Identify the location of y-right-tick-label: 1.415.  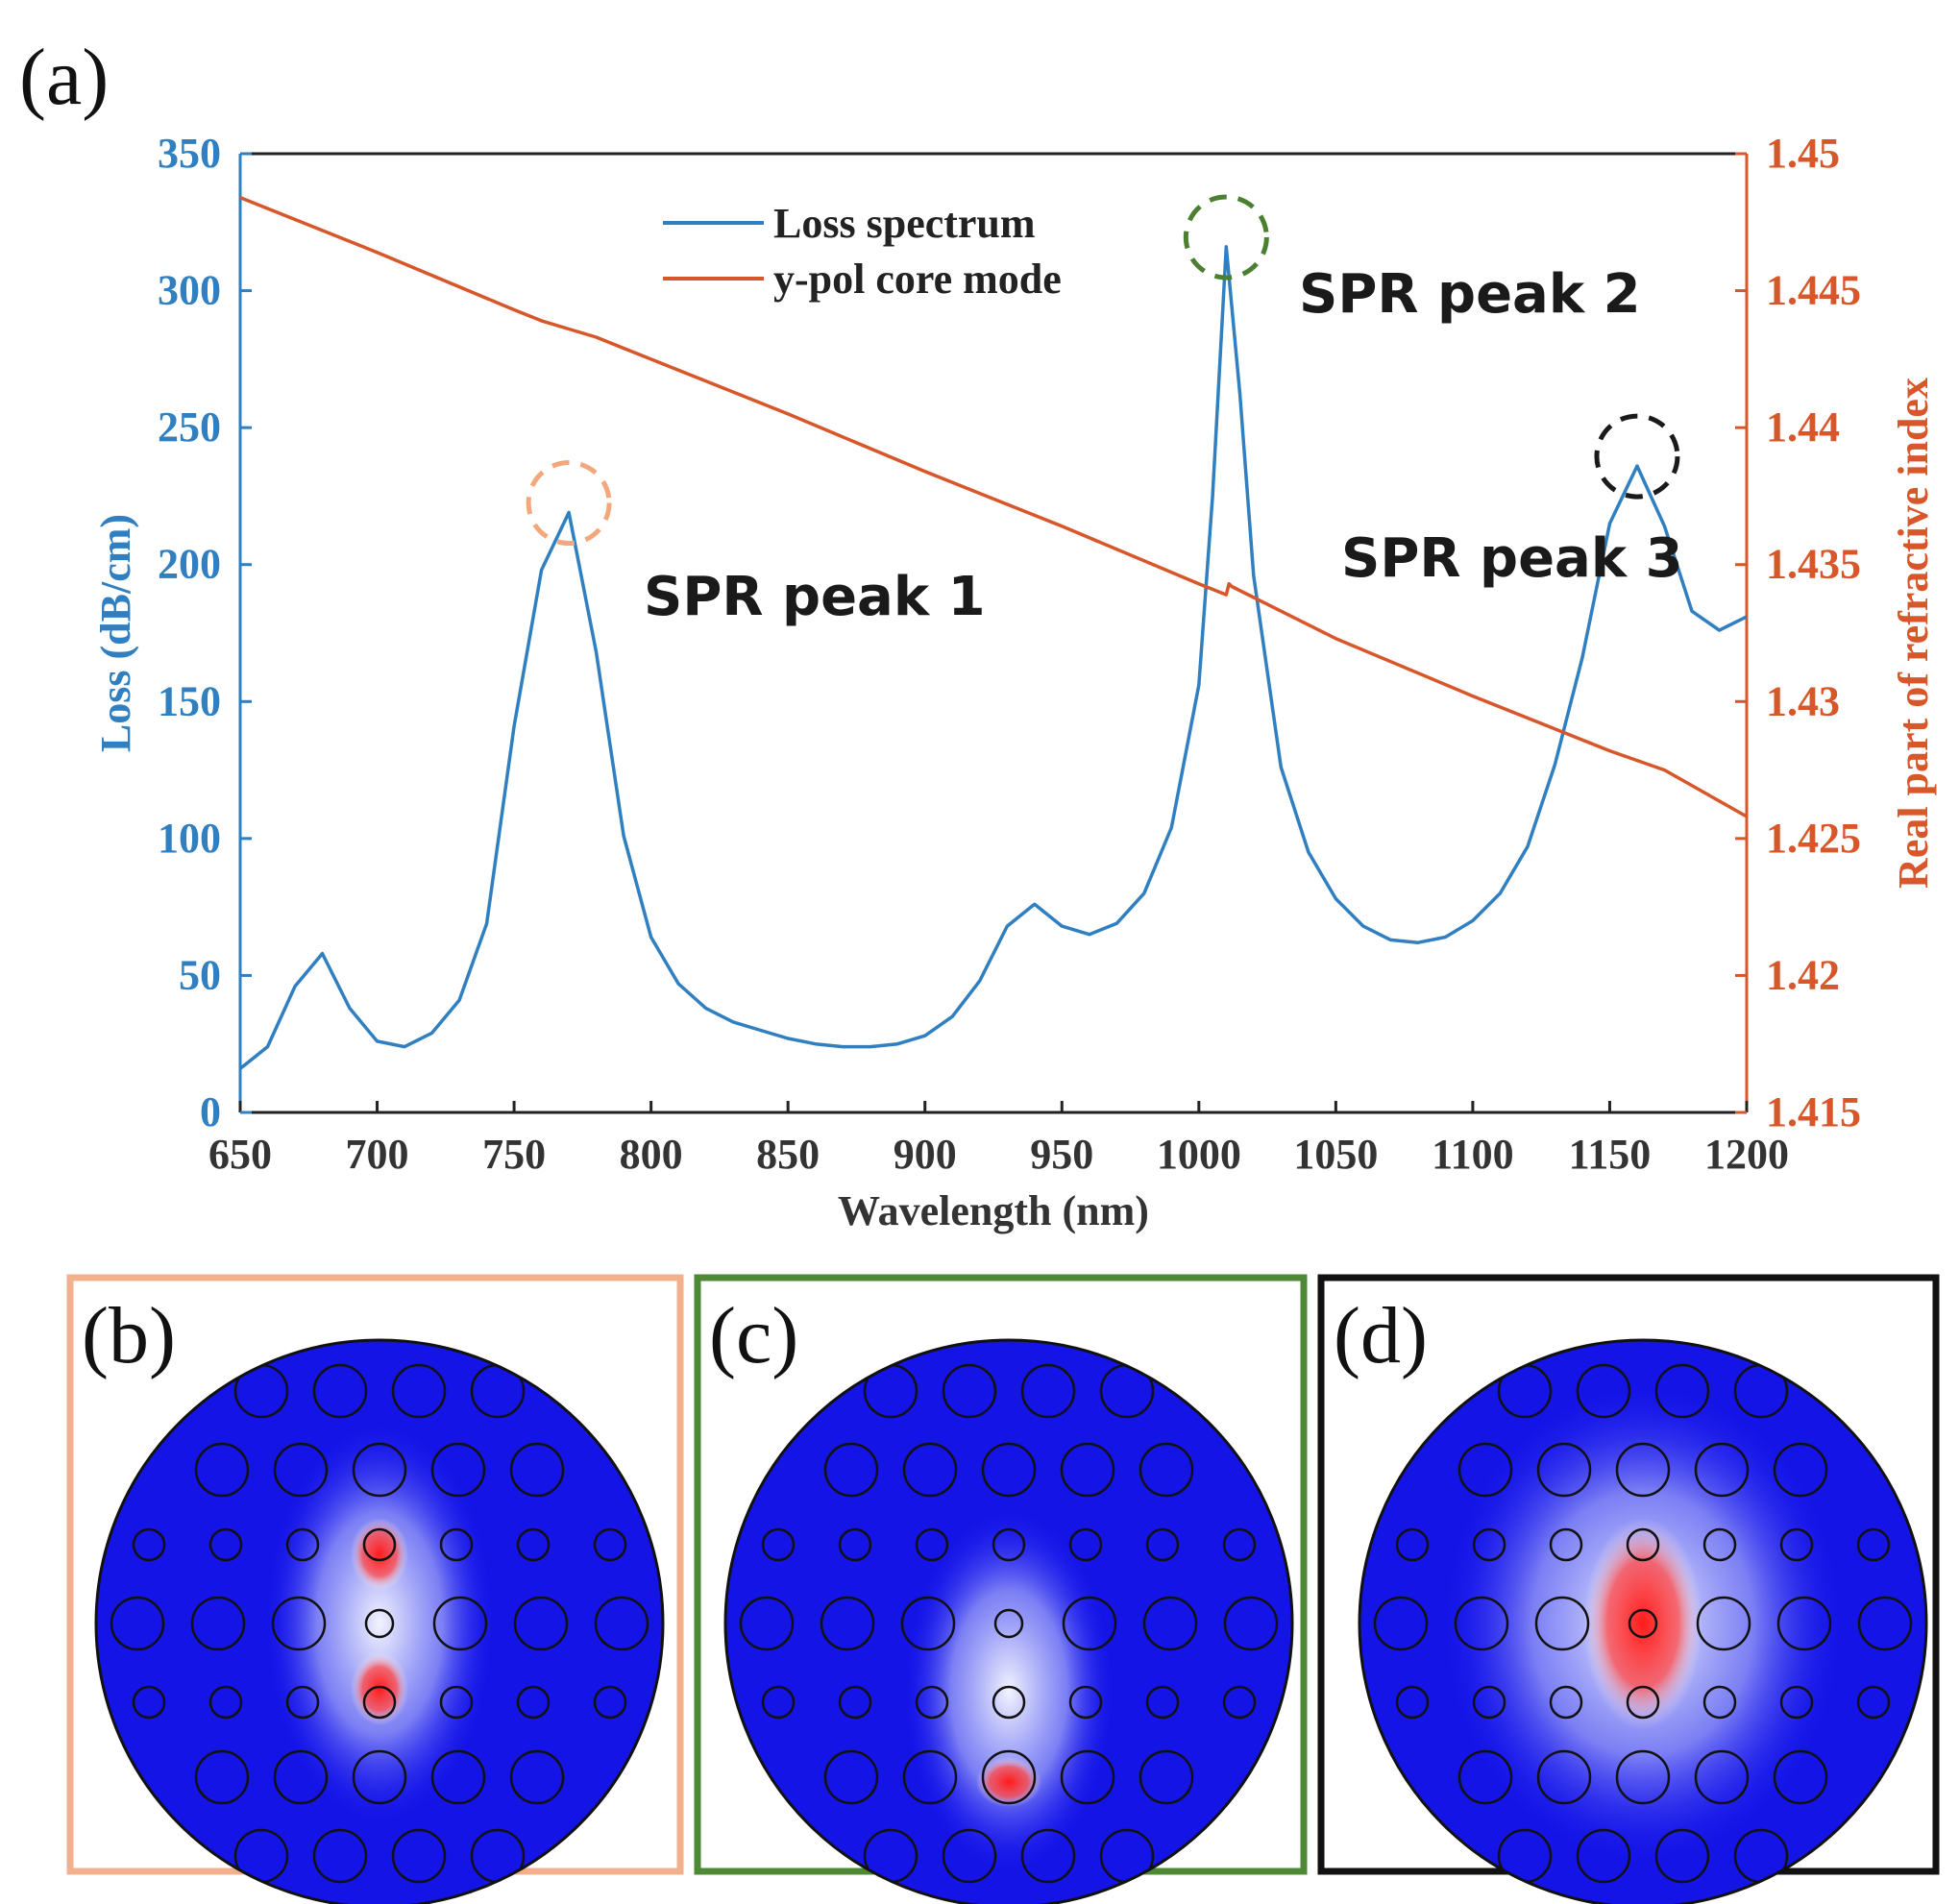
(1813, 1112).